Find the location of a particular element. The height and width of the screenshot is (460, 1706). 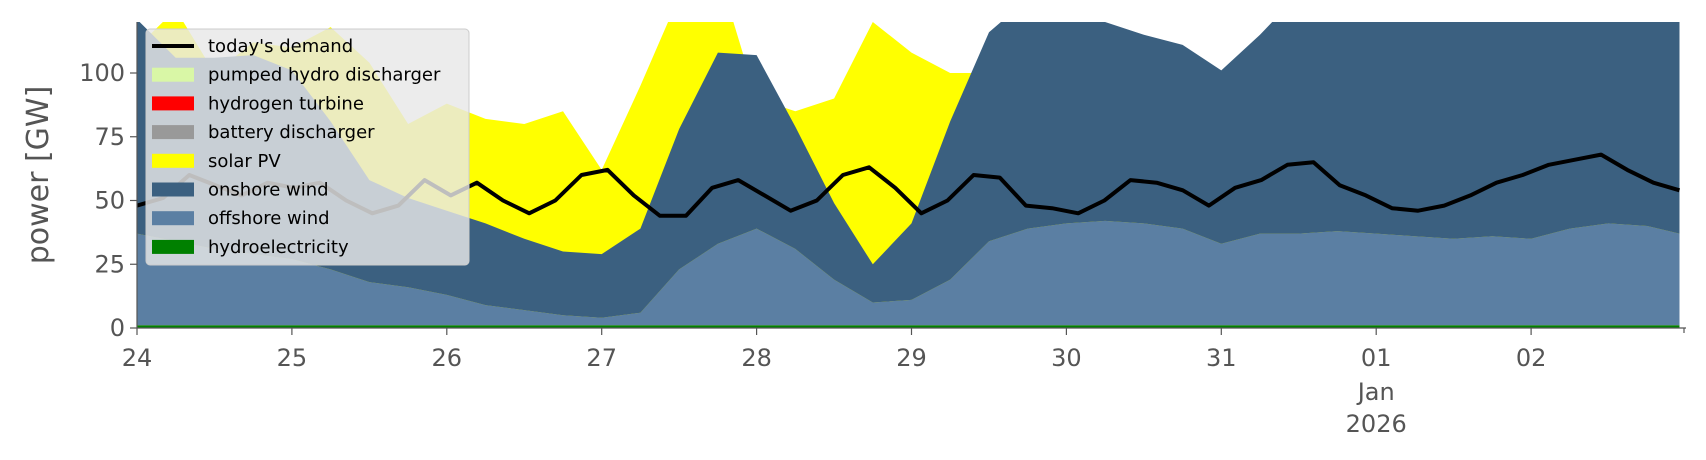

x-tick-label: 02 is located at coordinates (1531, 358).